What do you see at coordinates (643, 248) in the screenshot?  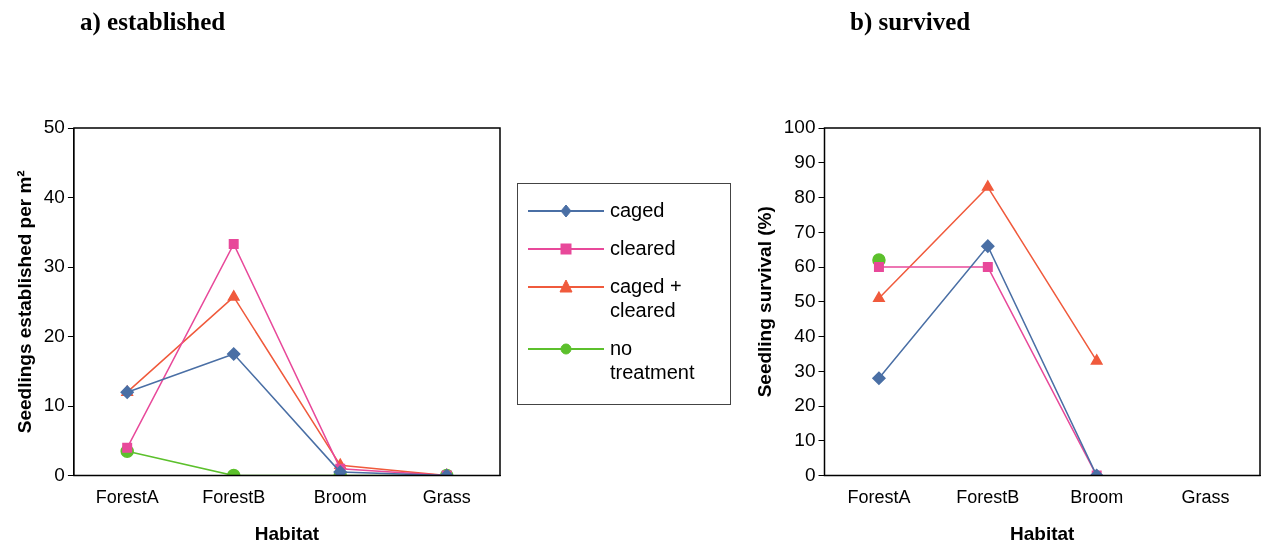 I see `legend-label: cleared` at bounding box center [643, 248].